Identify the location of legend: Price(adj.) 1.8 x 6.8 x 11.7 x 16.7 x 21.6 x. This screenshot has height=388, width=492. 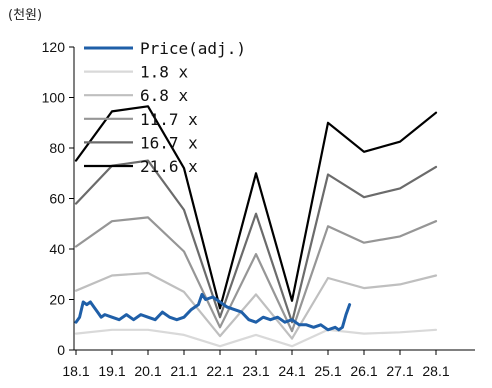
(165, 107).